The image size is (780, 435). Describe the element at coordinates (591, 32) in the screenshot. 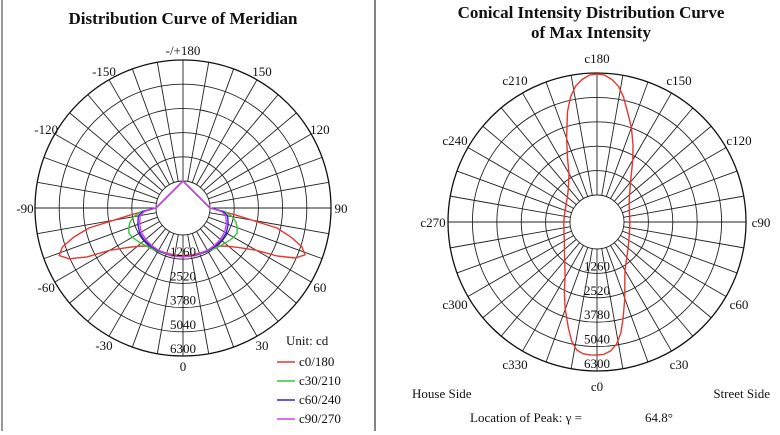

I see `conical-title-line2: of Max Intensity` at that location.